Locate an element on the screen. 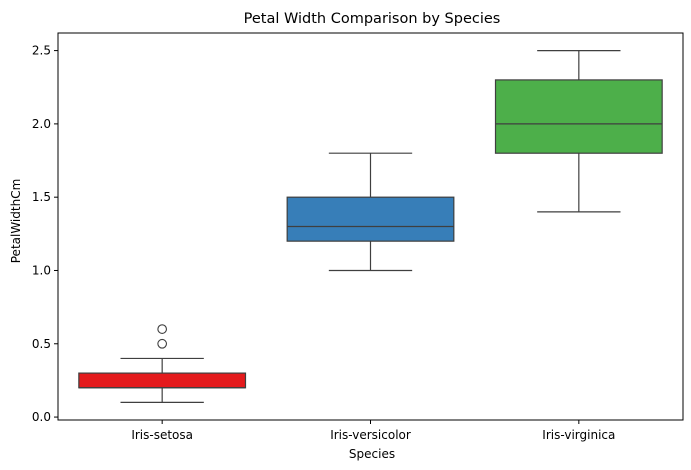 The height and width of the screenshot is (470, 691). x-tick-label: Iris-virginica is located at coordinates (578, 435).